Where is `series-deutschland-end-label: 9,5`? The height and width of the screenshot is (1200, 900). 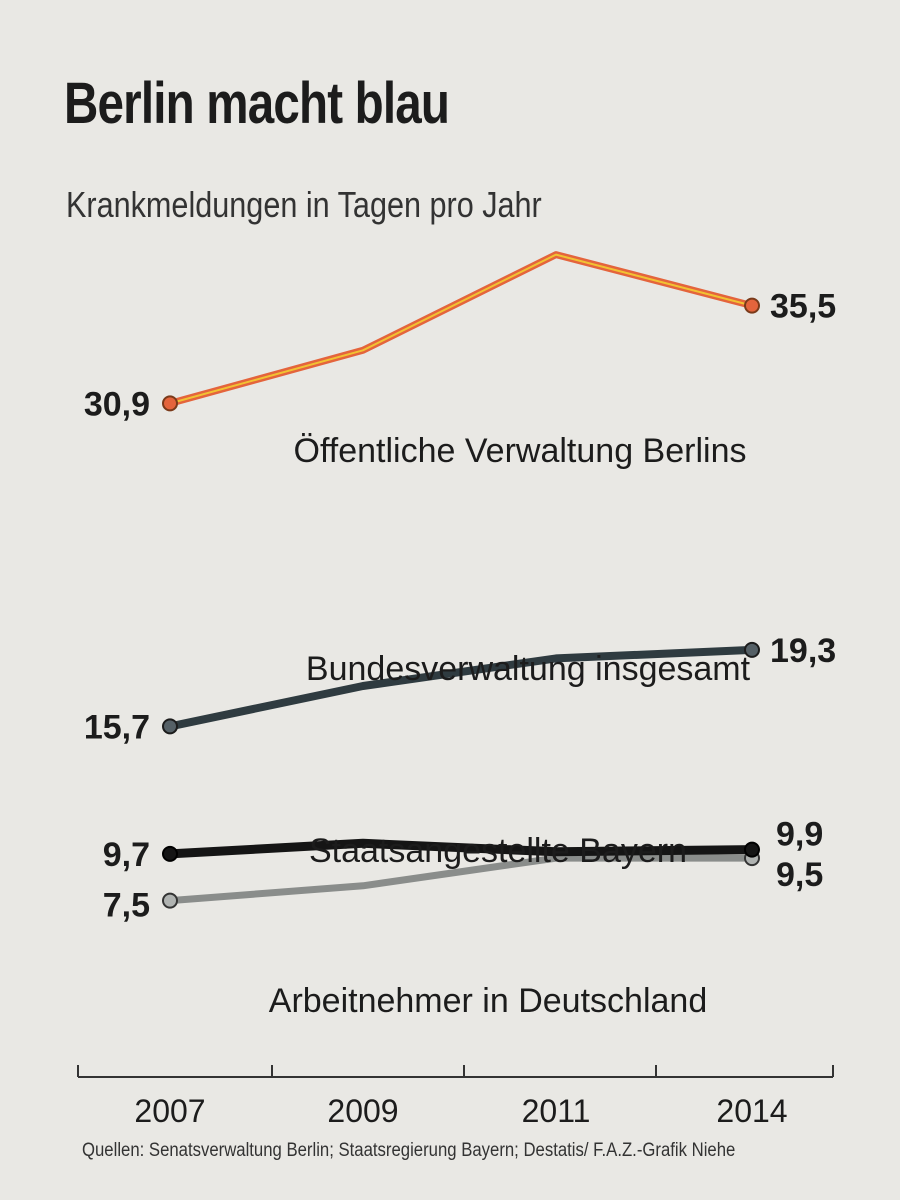 series-deutschland-end-label: 9,5 is located at coordinates (799, 875).